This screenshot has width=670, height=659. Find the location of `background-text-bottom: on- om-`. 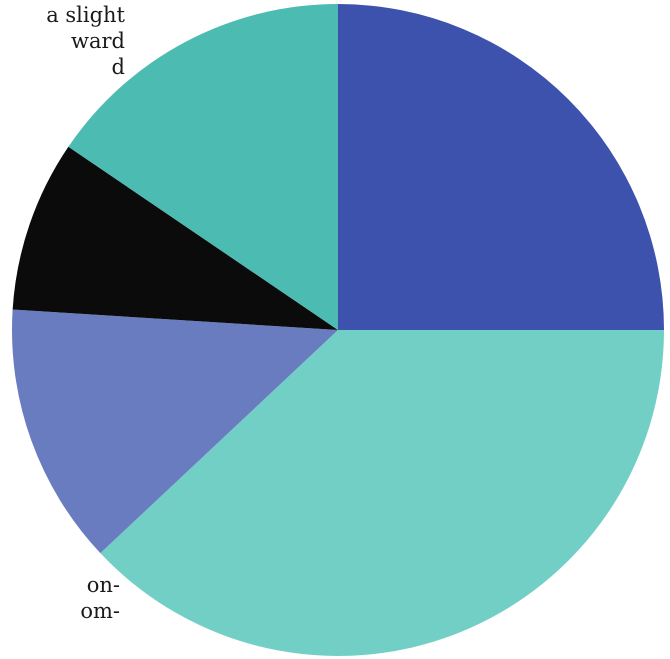

background-text-bottom: on- om- is located at coordinates (70, 598).